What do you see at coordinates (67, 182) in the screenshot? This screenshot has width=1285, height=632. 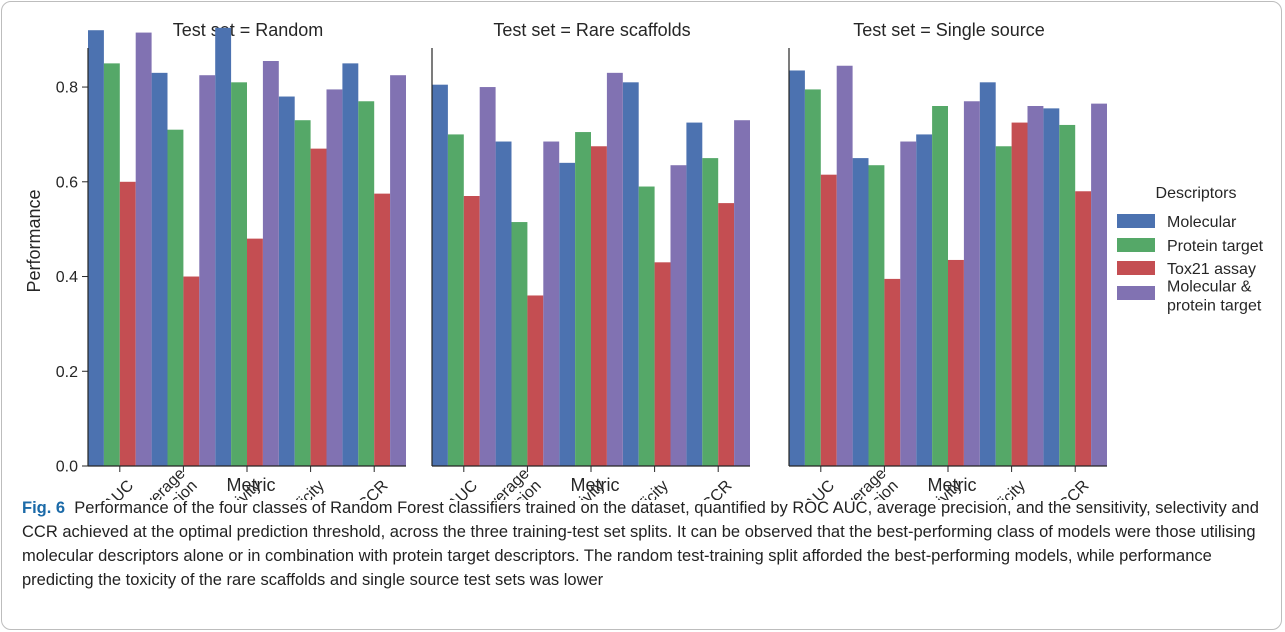 I see `y-tick-label: 0.6` at bounding box center [67, 182].